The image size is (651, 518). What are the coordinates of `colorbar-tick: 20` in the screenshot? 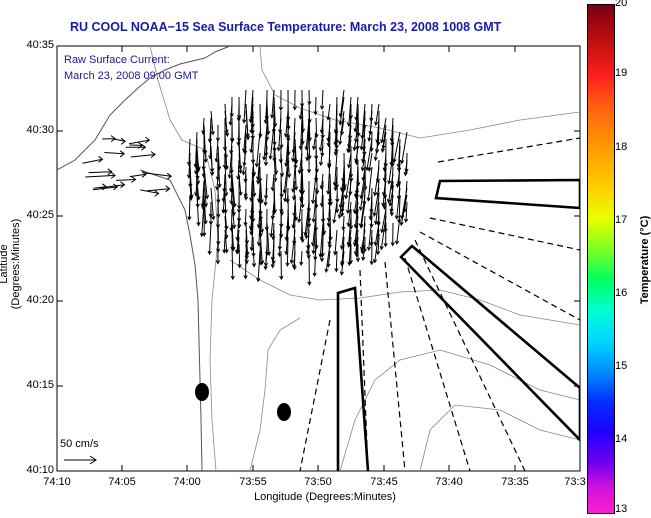 It's located at (621, 4).